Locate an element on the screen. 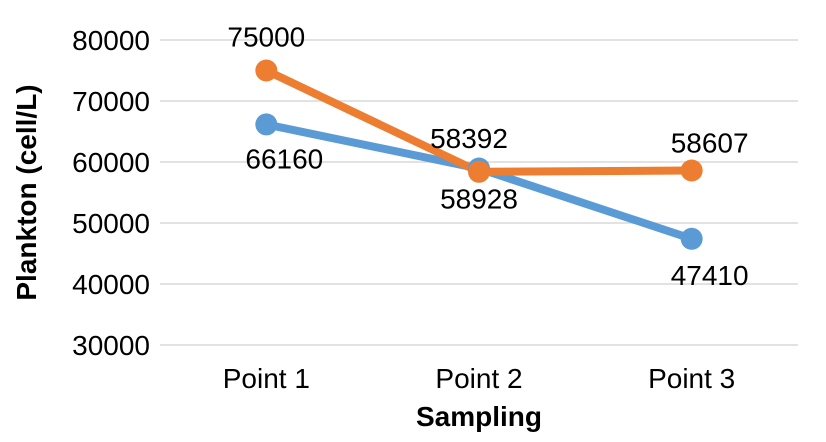 The width and height of the screenshot is (826, 442). y-tick-label: 40000 is located at coordinates (111, 284).